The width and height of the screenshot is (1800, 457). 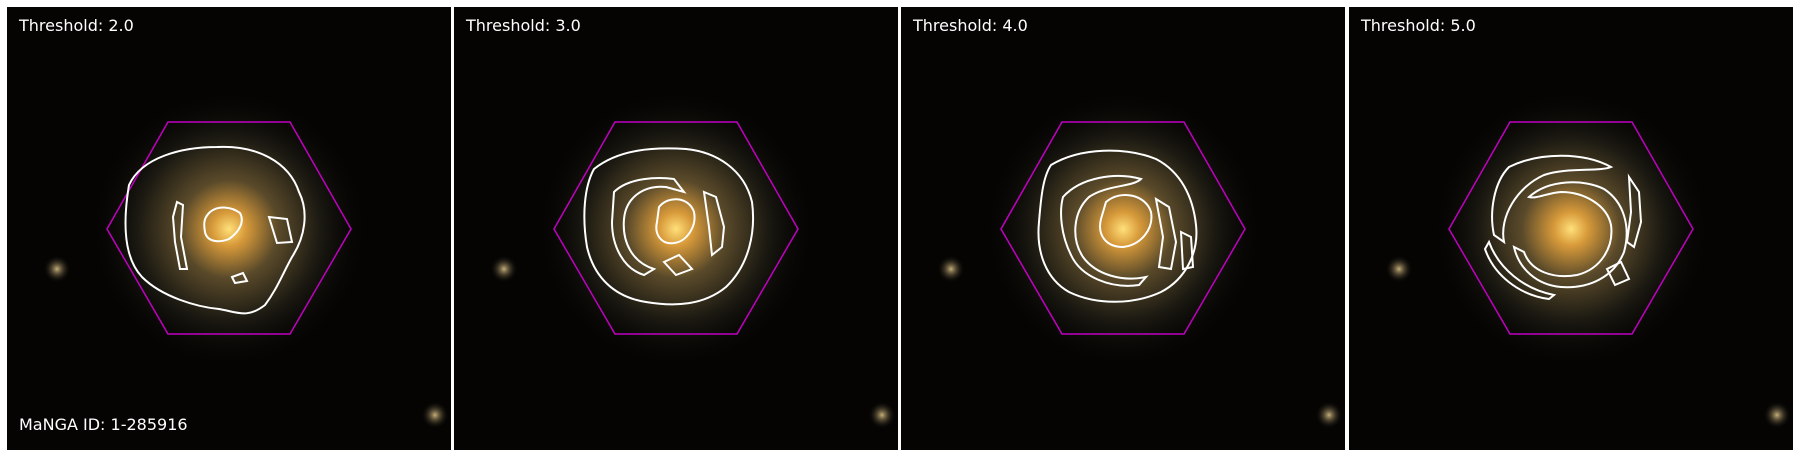 What do you see at coordinates (523, 25) in the screenshot?
I see `threshold-label: Threshold: 3.0` at bounding box center [523, 25].